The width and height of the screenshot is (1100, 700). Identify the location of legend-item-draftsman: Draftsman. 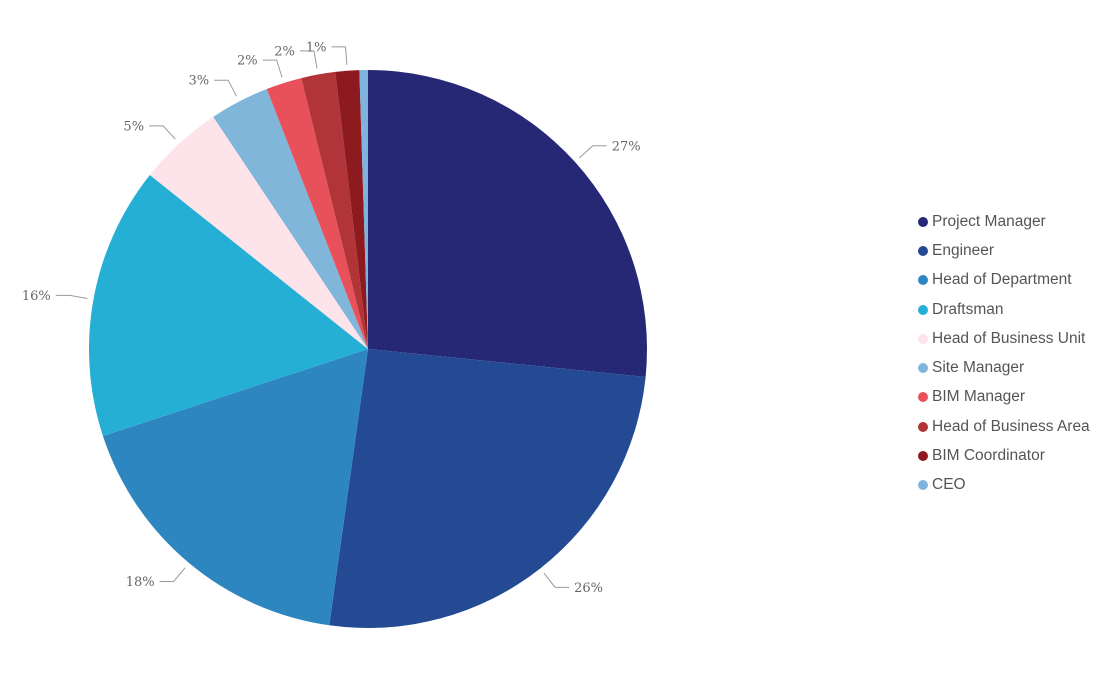
(1004, 309).